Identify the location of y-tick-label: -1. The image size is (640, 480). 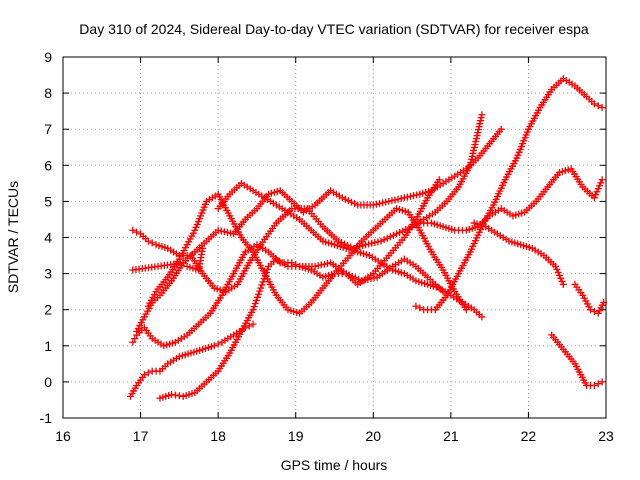
(46, 418).